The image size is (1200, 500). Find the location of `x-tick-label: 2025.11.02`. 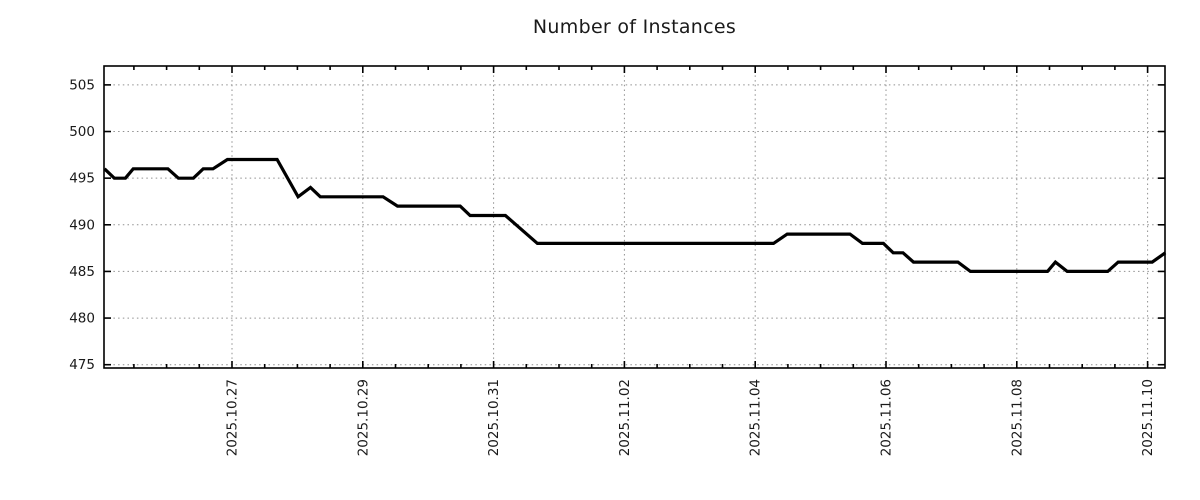

x-tick-label: 2025.11.02 is located at coordinates (625, 417).